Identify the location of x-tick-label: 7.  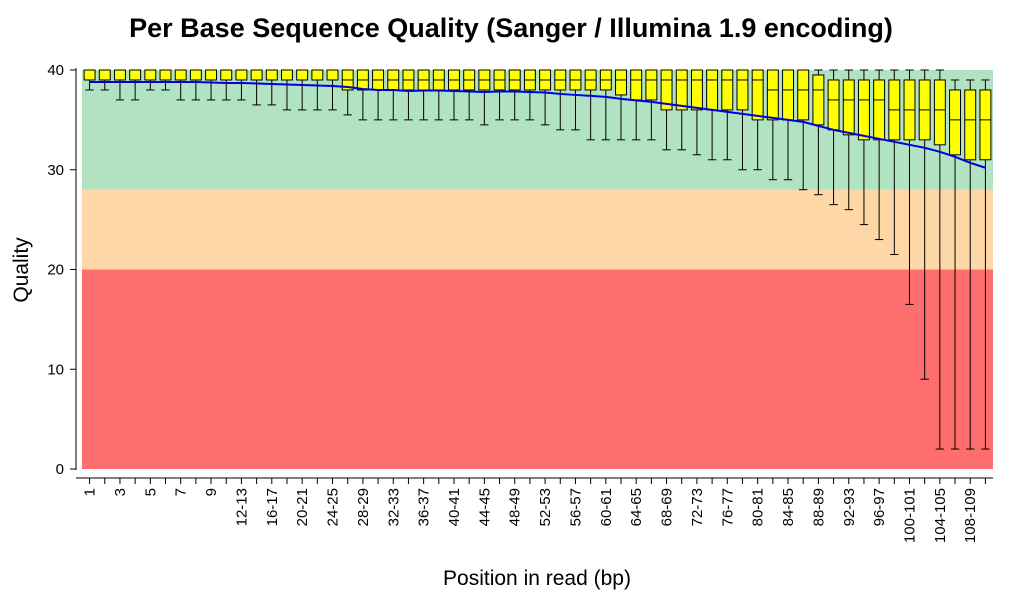
(181, 492).